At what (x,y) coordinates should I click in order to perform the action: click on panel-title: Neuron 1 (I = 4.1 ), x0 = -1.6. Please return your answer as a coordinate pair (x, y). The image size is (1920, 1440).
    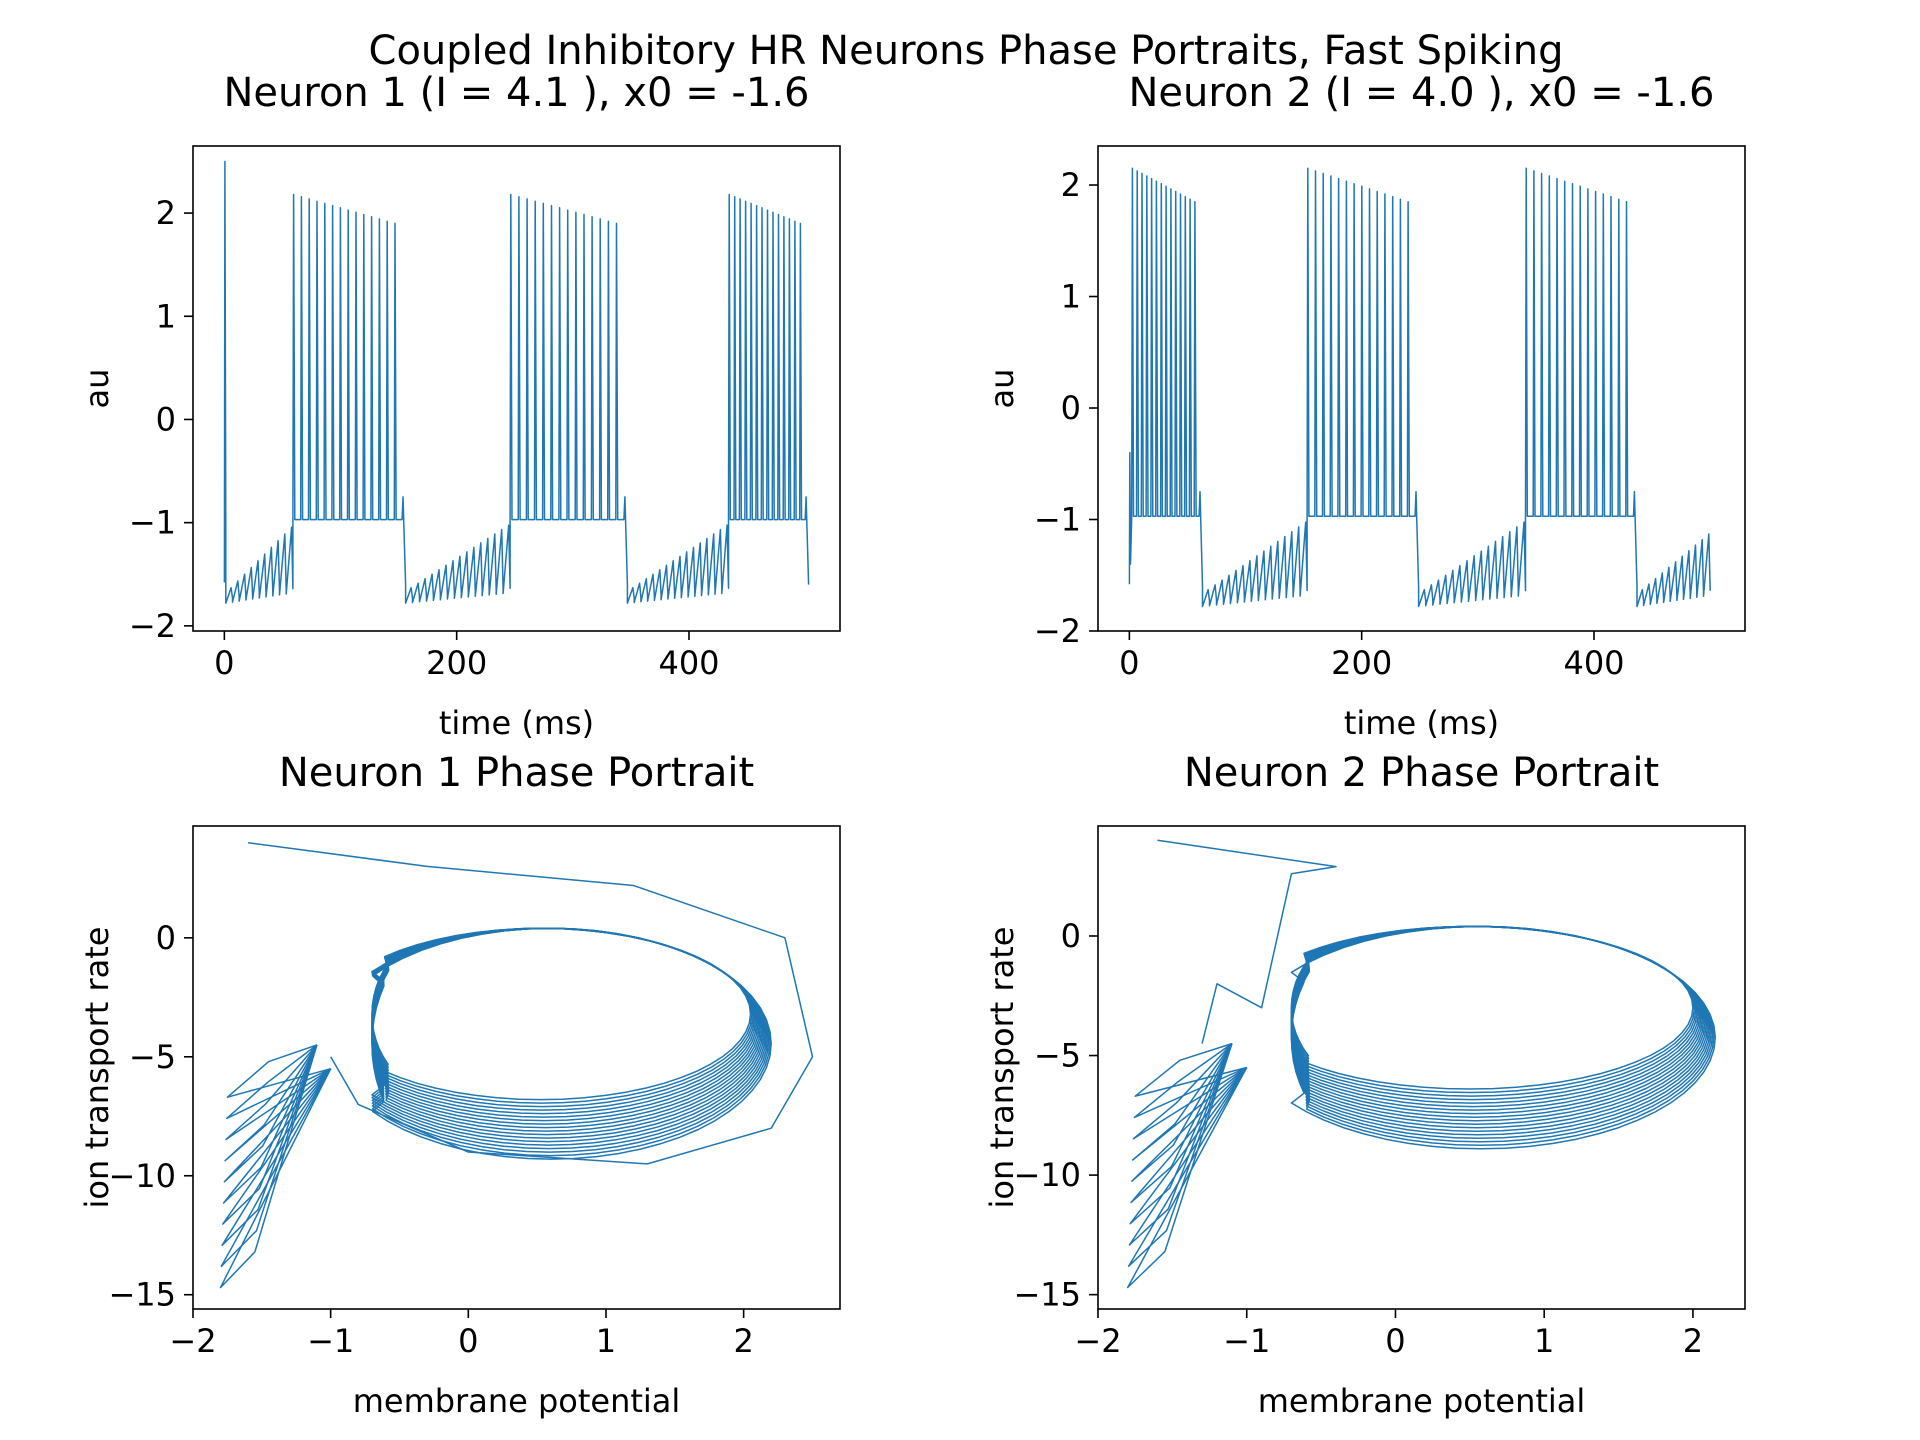
    Looking at the image, I should click on (517, 93).